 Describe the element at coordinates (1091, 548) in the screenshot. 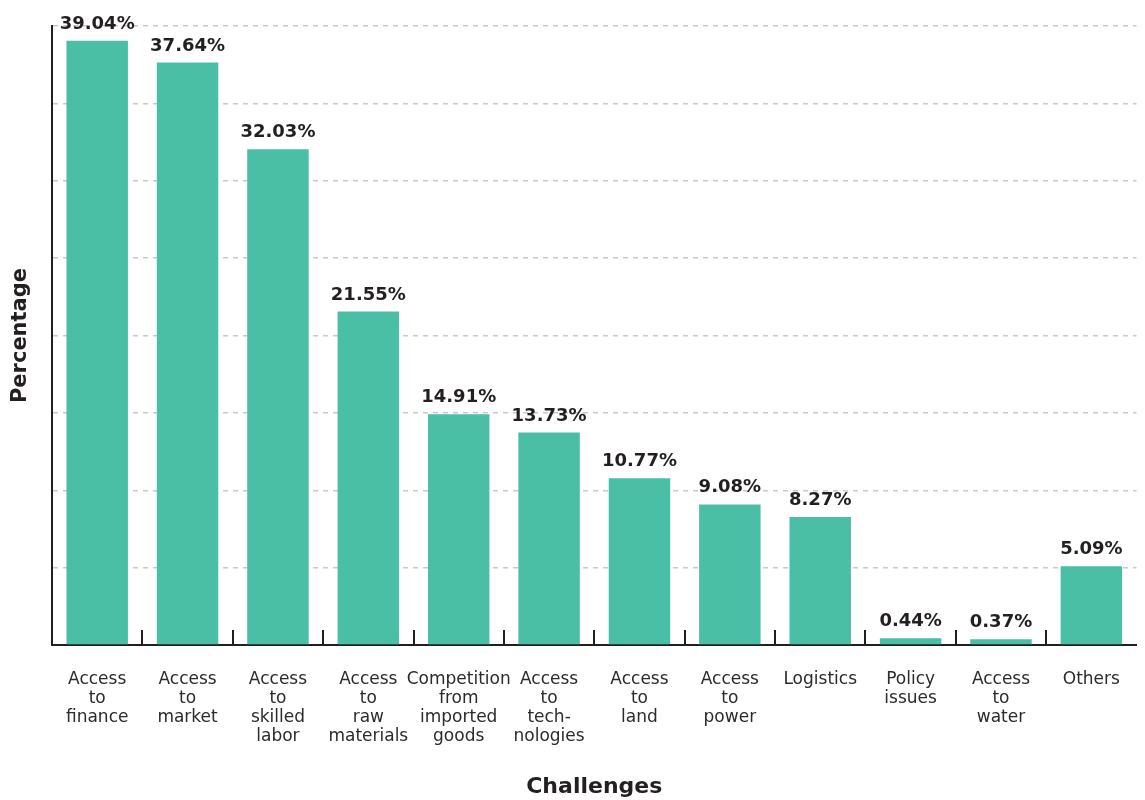

I see `data-label: 5.09%` at that location.